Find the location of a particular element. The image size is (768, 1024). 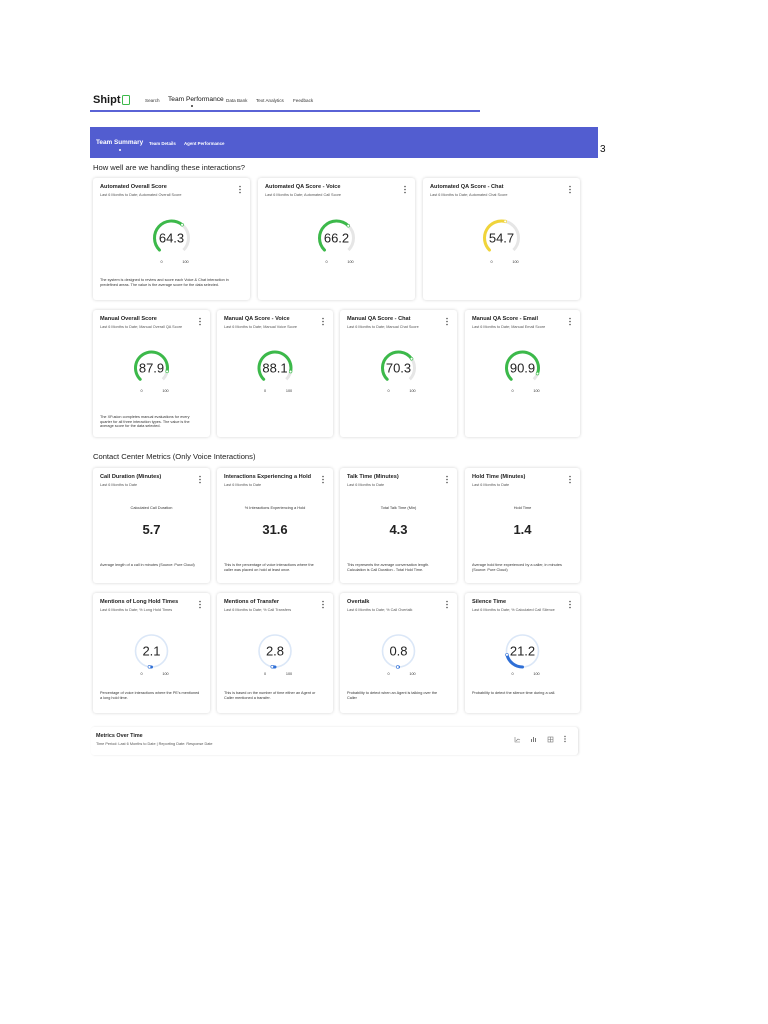

bar-view-icon is located at coordinates (533, 739).